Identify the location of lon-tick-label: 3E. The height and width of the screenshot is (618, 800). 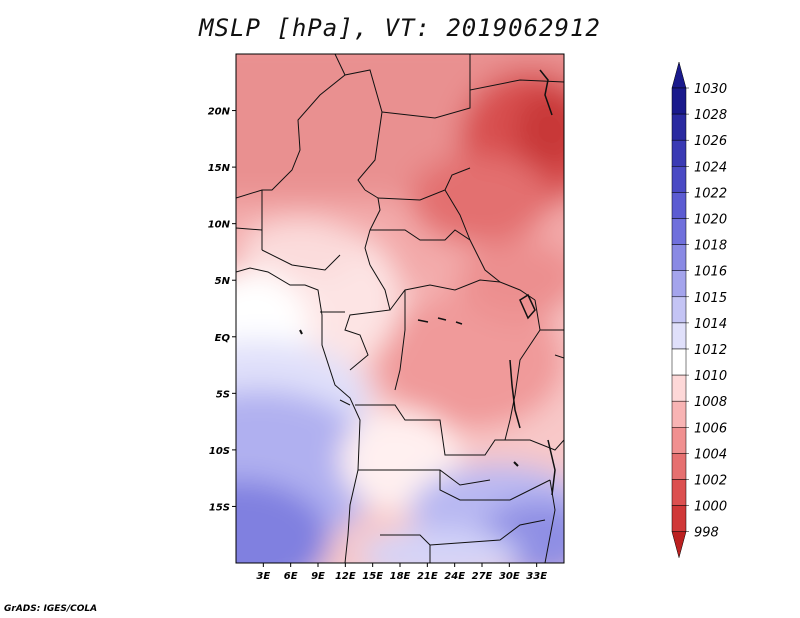
(263, 576).